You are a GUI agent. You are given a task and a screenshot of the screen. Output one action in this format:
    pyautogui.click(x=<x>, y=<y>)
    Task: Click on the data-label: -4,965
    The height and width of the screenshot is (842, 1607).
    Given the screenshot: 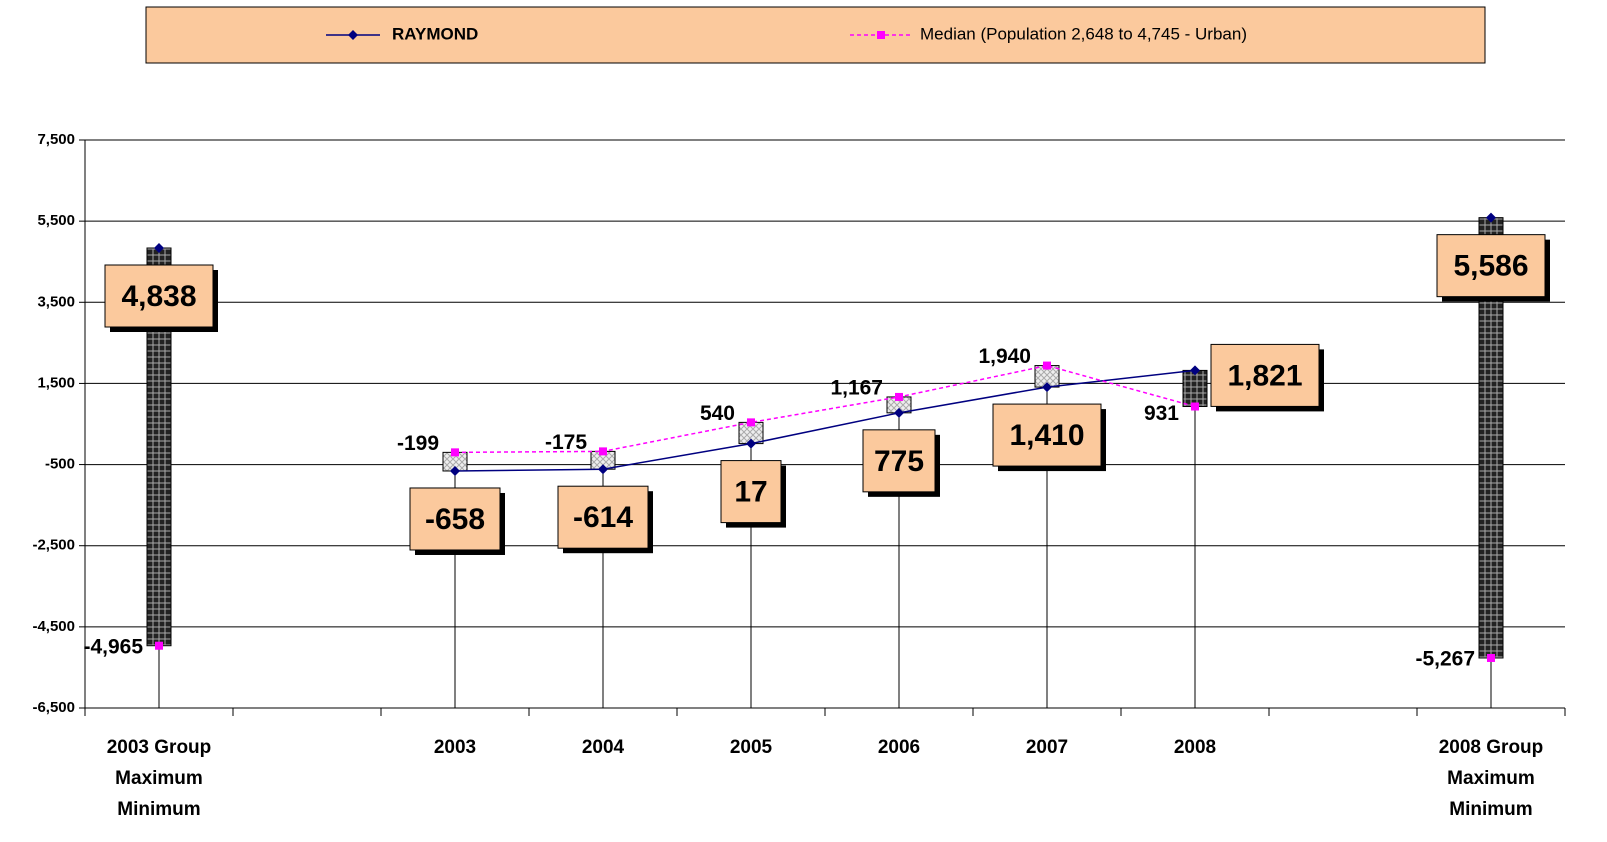 What is the action you would take?
    pyautogui.click(x=113, y=646)
    